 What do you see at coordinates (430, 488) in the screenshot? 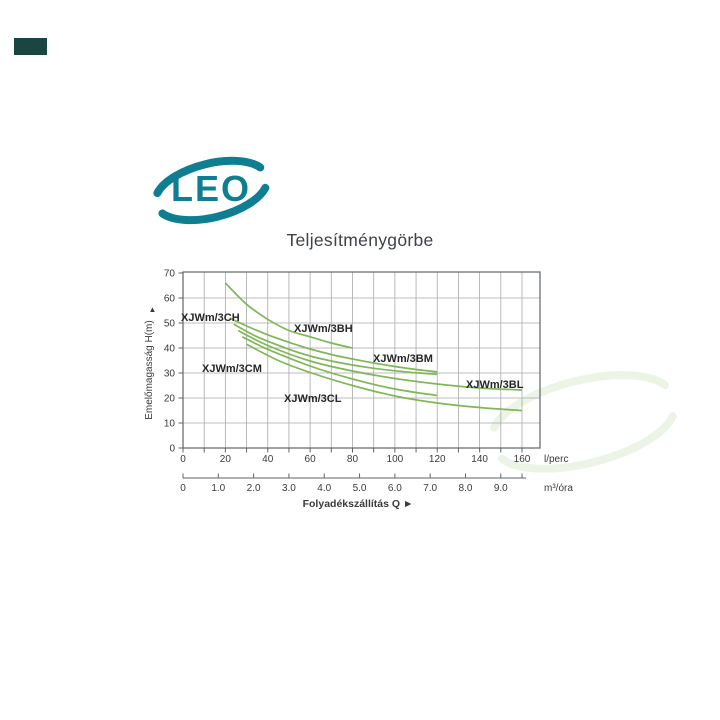
I see `svg-text: 7.0` at bounding box center [430, 488].